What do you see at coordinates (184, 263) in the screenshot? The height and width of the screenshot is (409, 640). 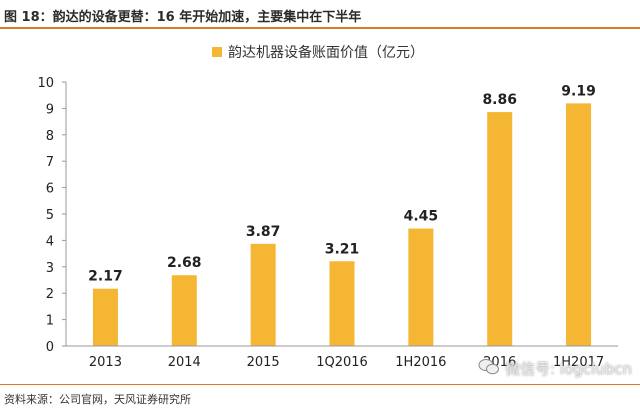 I see `bar-value-label: 2.68` at bounding box center [184, 263].